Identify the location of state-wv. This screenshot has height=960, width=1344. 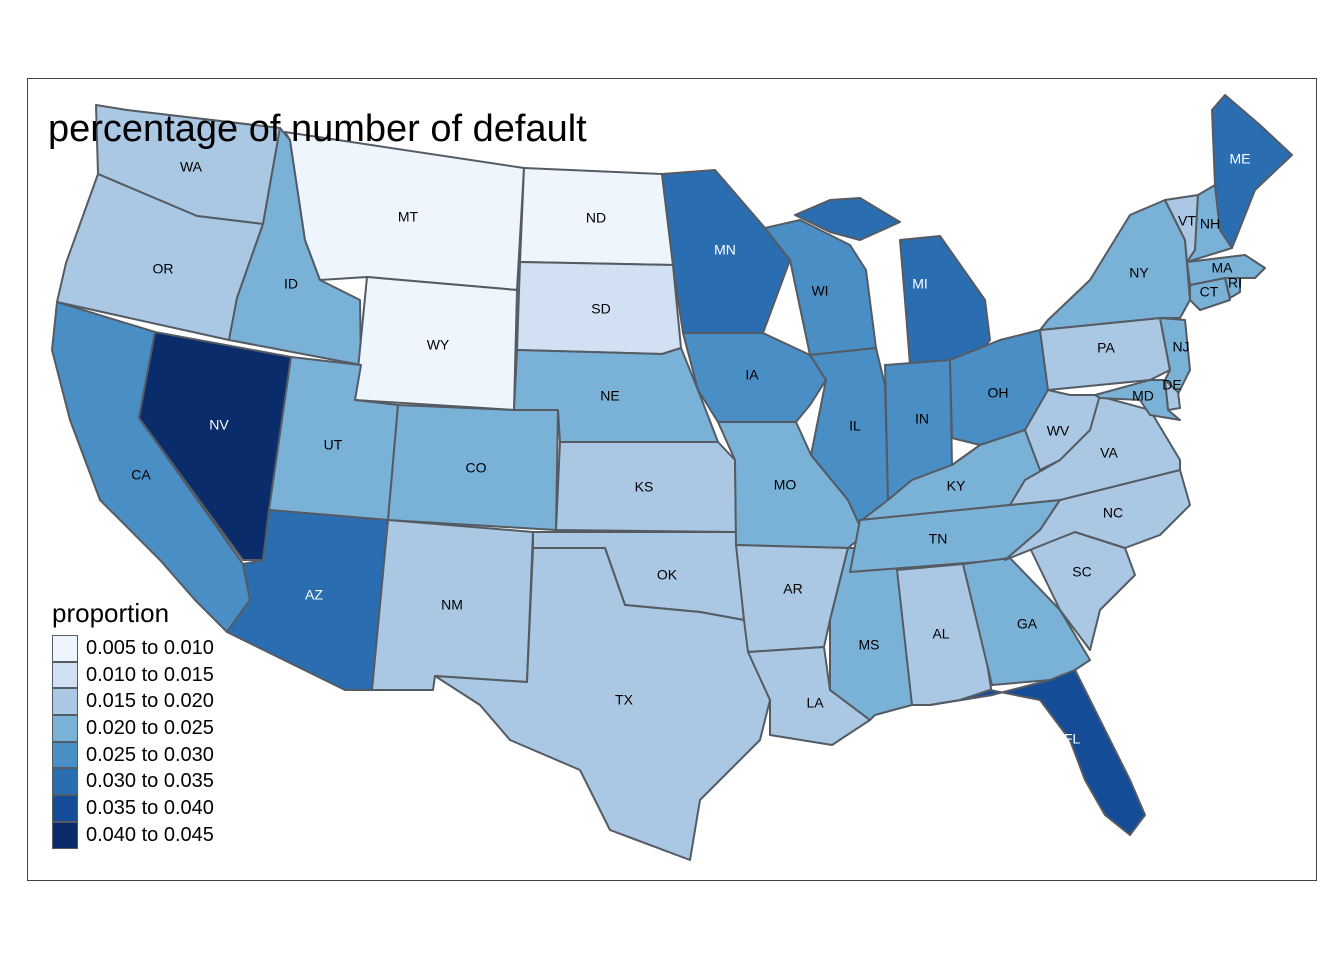
(1062, 430).